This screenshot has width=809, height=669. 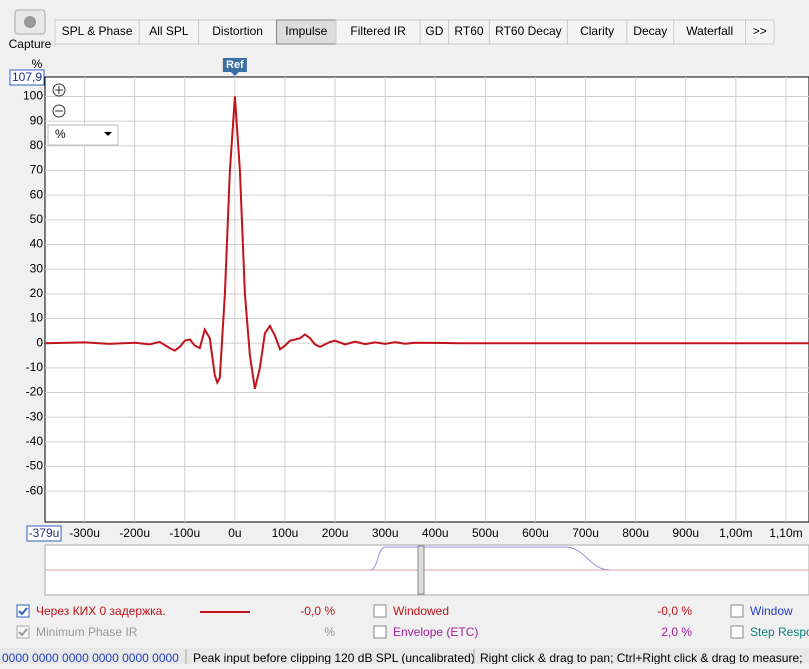 I want to click on tab-label: Distortion, so click(x=237, y=31).